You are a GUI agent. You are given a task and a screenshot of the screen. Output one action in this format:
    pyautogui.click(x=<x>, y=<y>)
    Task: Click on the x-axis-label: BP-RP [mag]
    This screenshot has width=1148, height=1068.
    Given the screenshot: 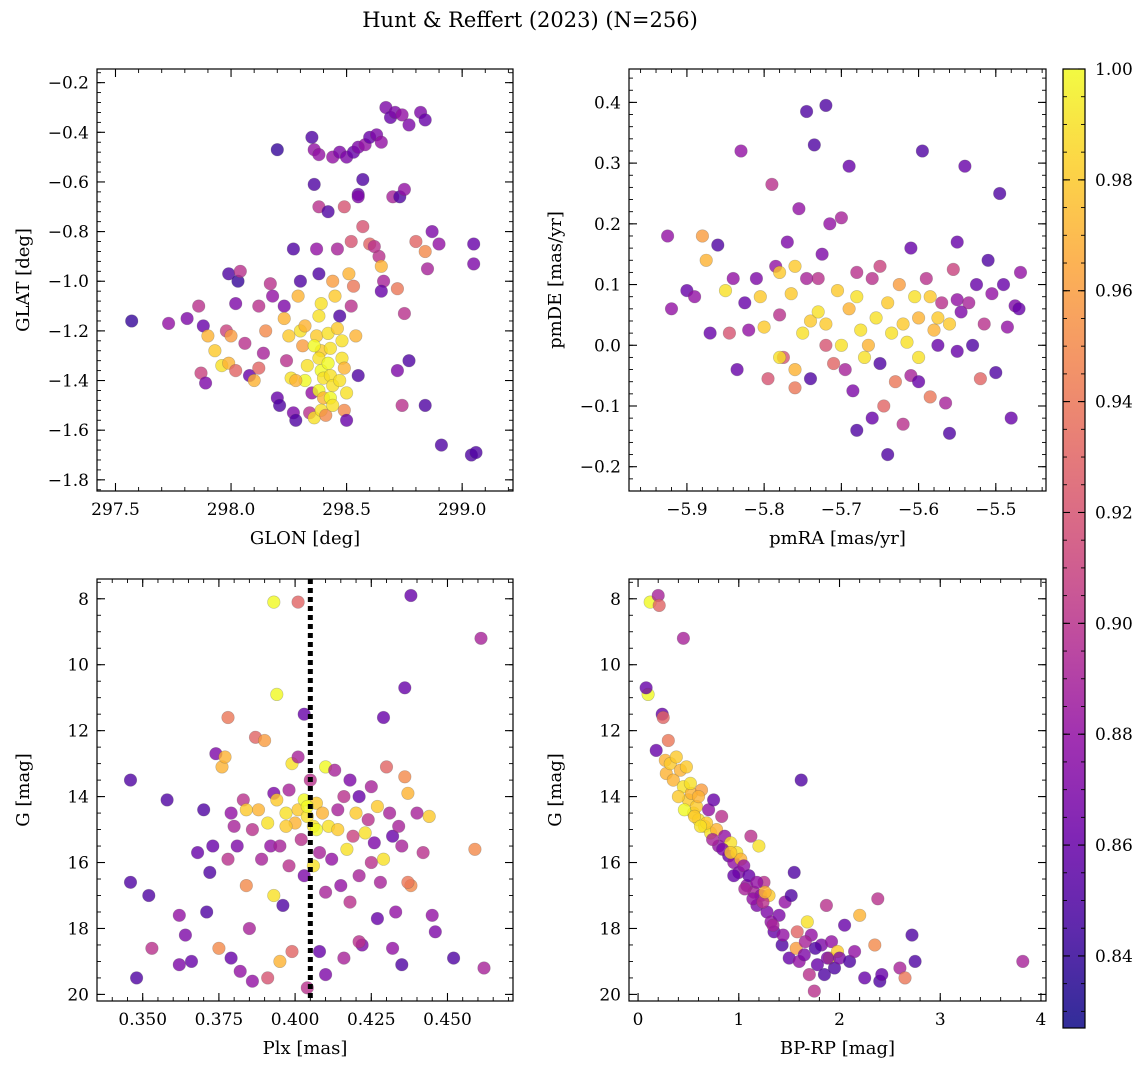 What is the action you would take?
    pyautogui.click(x=837, y=1048)
    